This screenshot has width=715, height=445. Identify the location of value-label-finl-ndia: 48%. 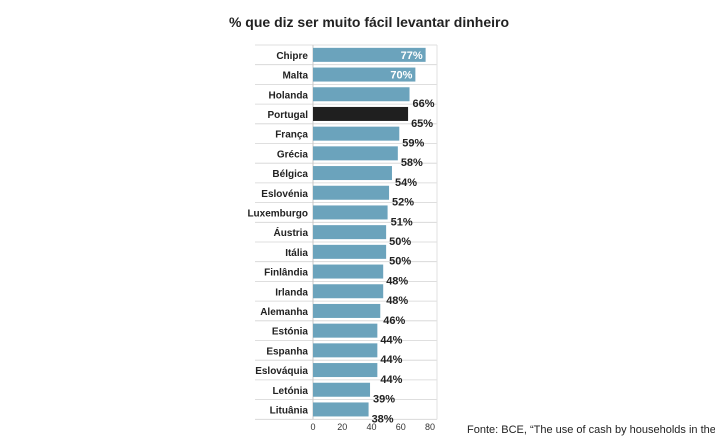
(397, 281).